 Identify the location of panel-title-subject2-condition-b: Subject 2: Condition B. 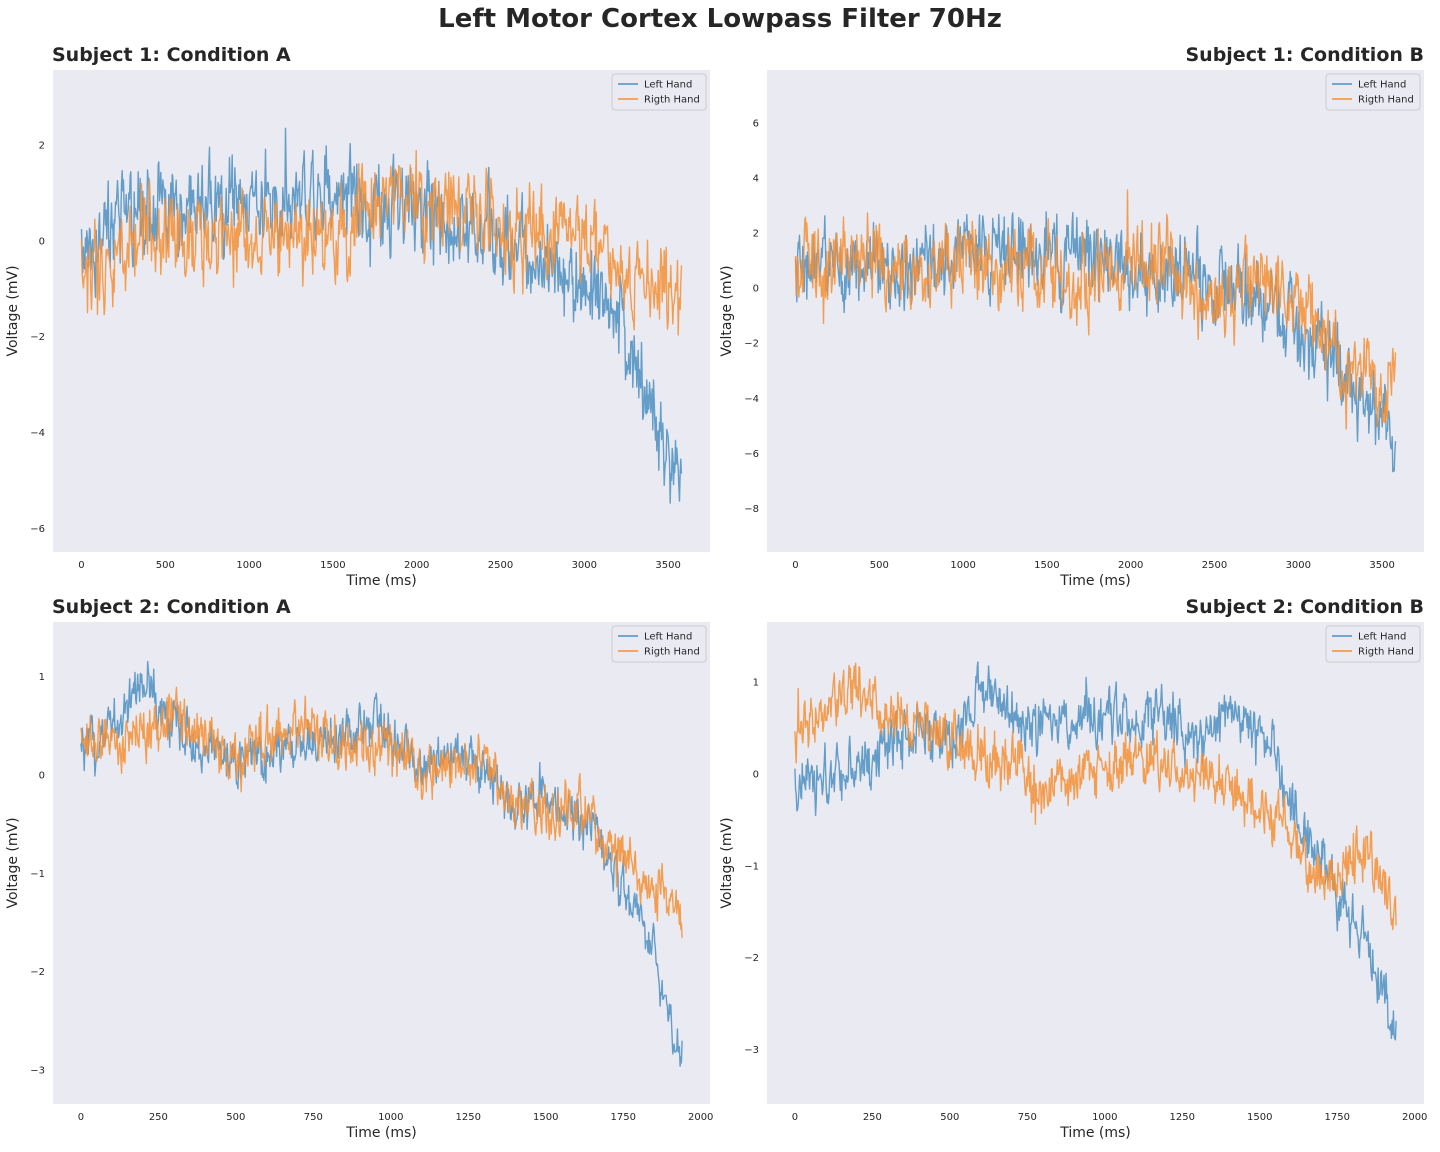
(1304, 607).